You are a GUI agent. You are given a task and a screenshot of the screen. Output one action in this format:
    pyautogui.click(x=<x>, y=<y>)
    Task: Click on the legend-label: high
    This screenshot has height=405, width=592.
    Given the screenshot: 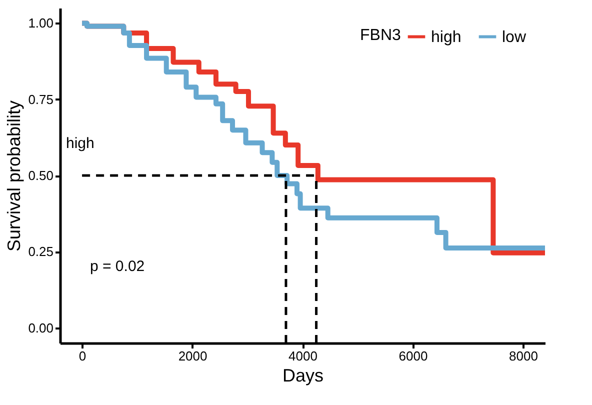 What is the action you would take?
    pyautogui.click(x=446, y=37)
    